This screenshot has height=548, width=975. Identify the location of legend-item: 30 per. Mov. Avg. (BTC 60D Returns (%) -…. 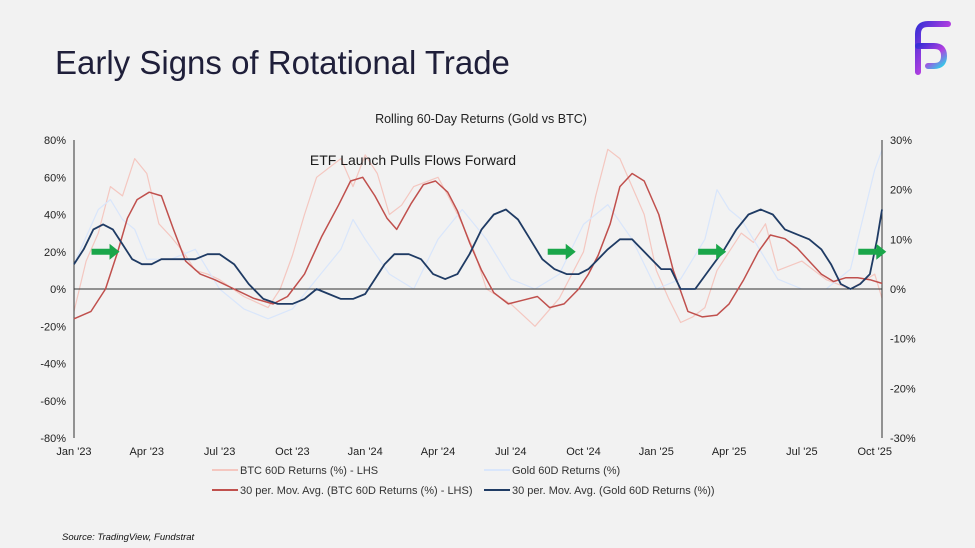
(342, 491).